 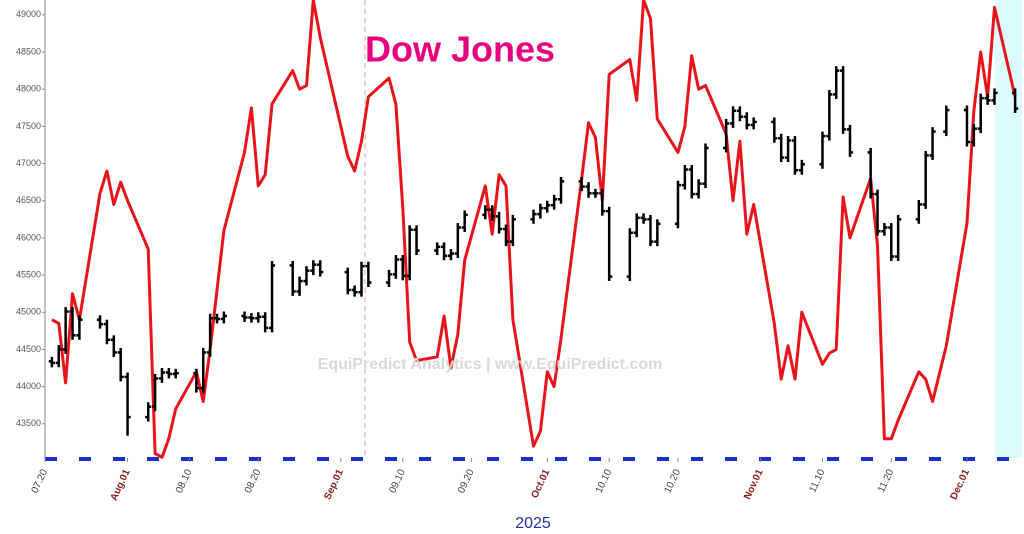 What do you see at coordinates (1008, 229) in the screenshot?
I see `highlight-band` at bounding box center [1008, 229].